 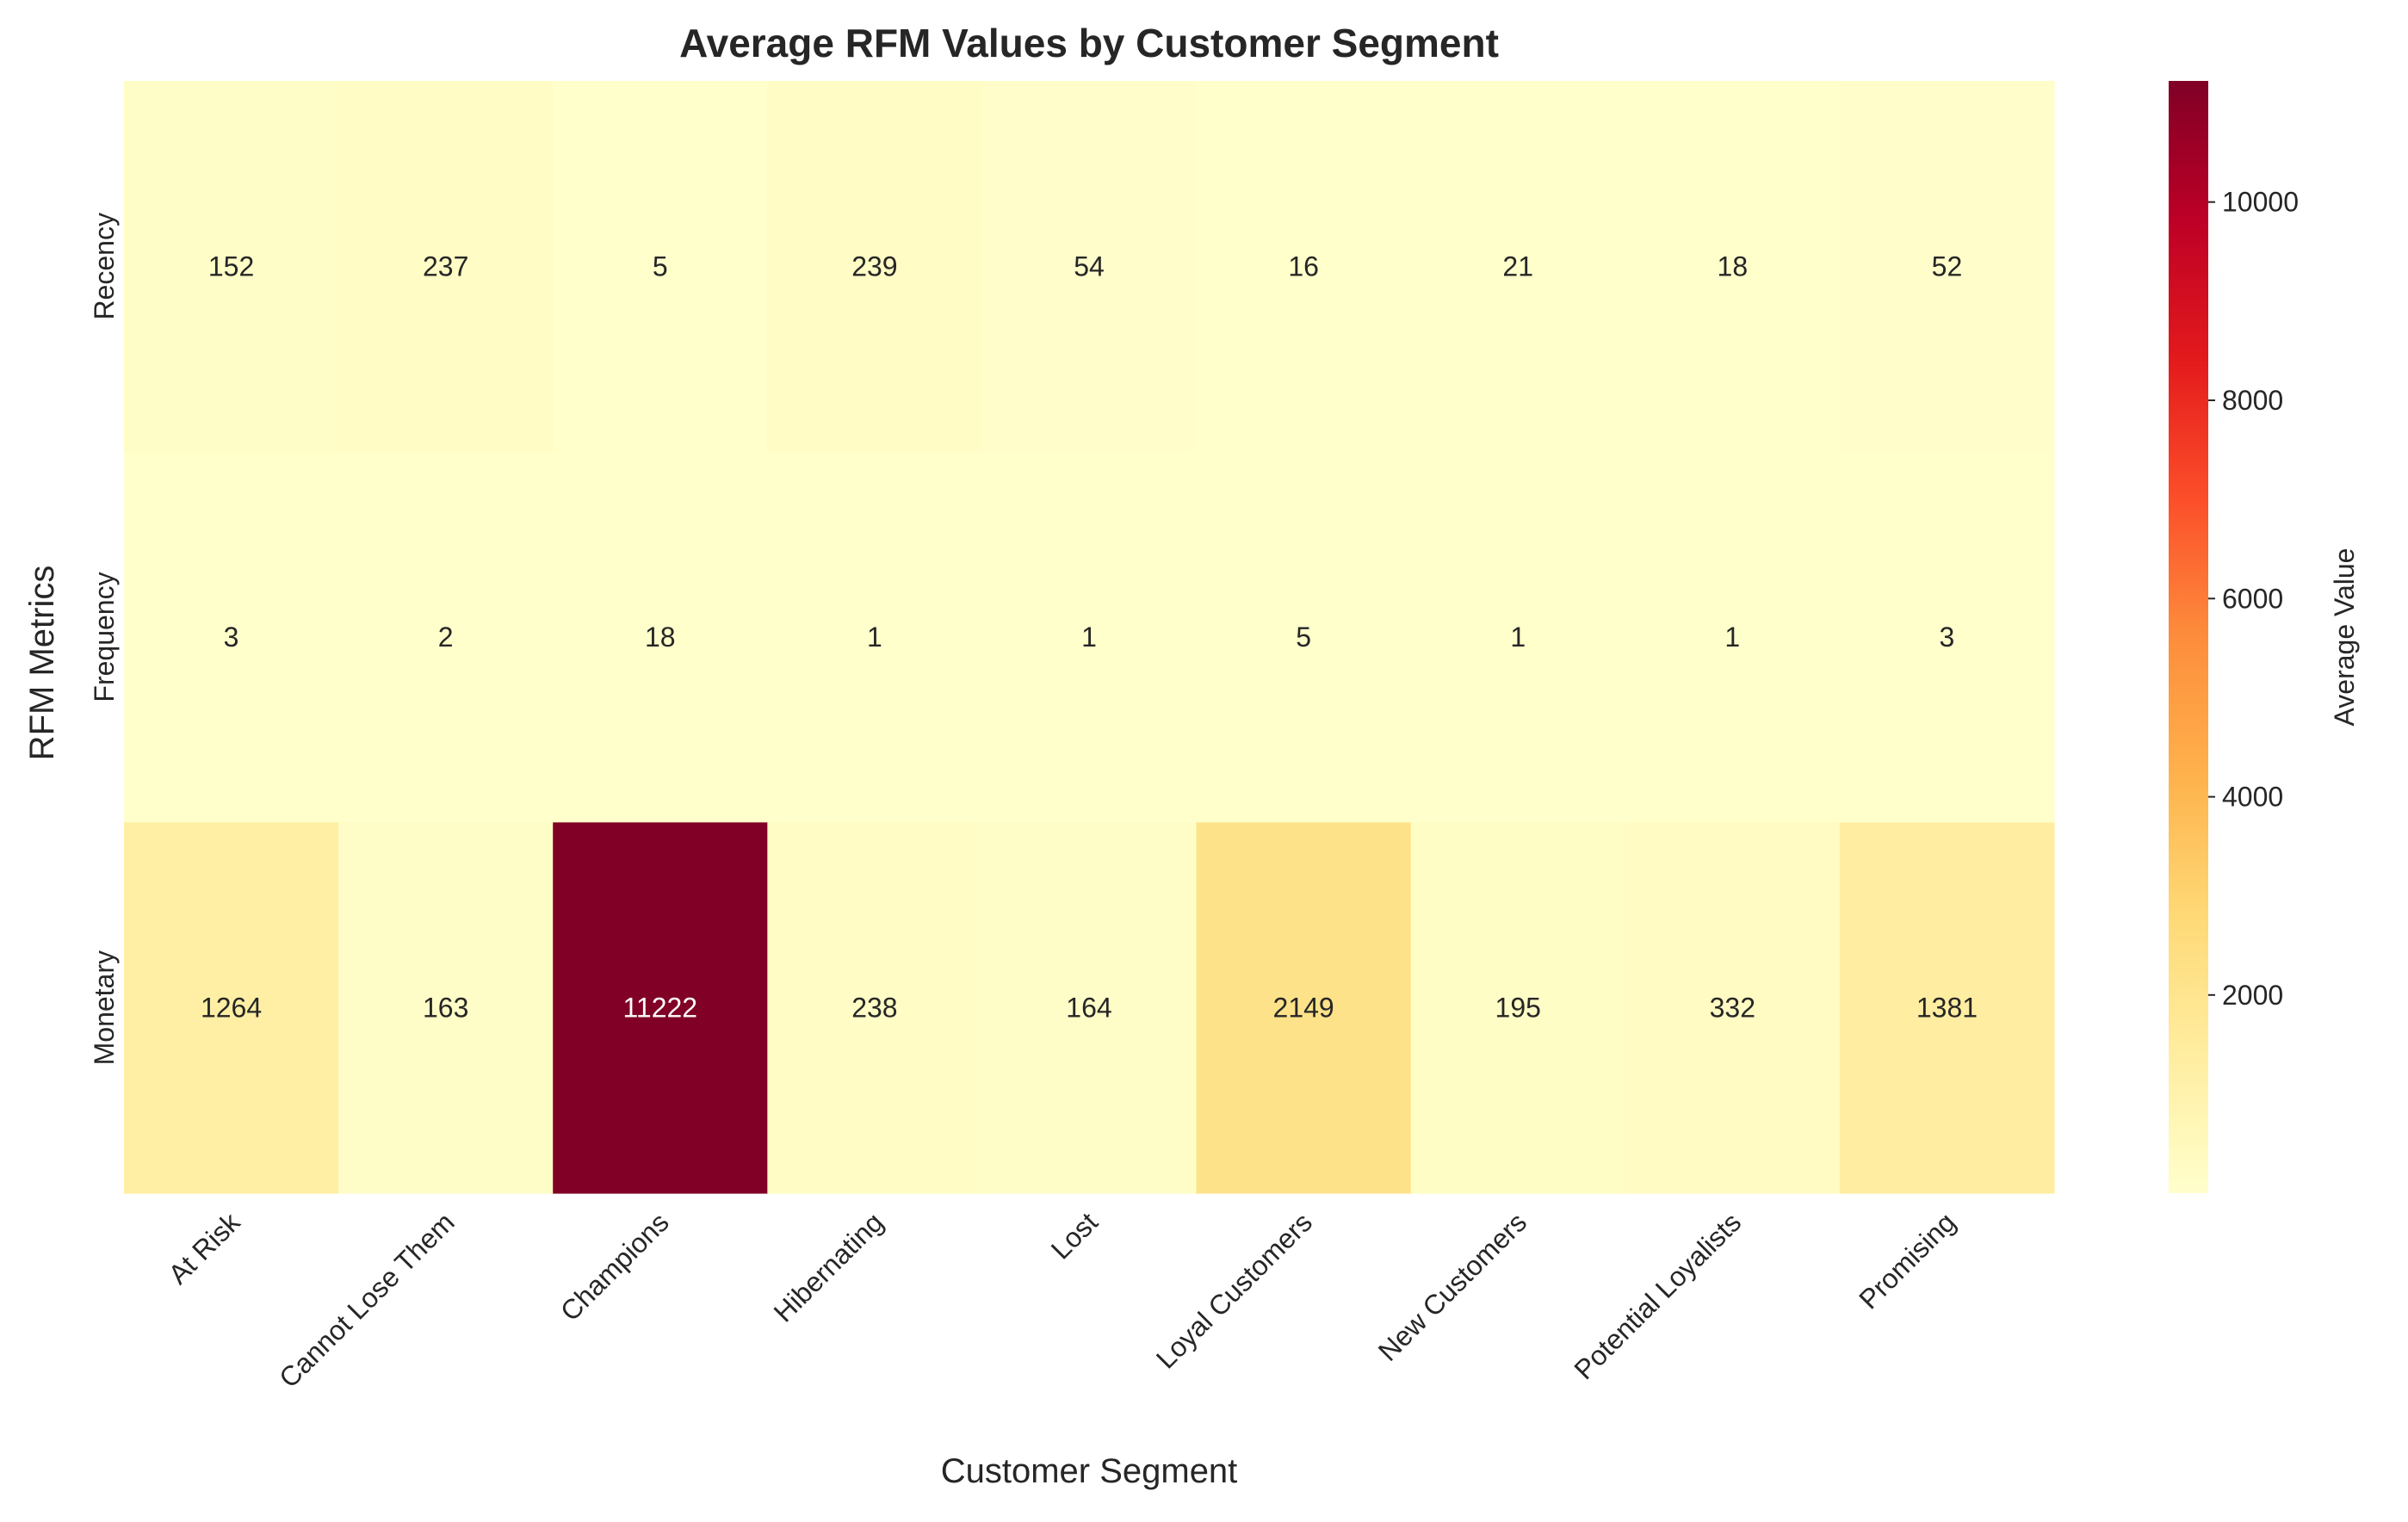 I want to click on x-tick-label: Hibernating, so click(x=828, y=1266).